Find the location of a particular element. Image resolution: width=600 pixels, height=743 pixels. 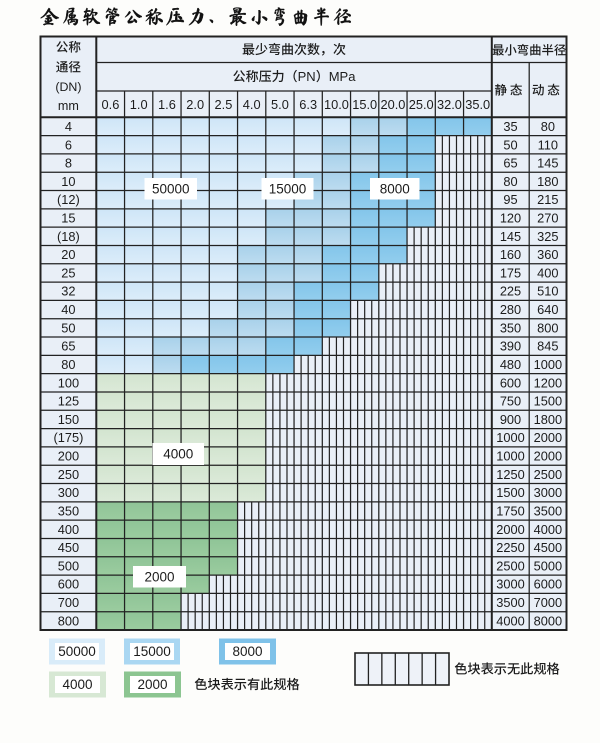

svg-text: (18) is located at coordinates (68, 236).